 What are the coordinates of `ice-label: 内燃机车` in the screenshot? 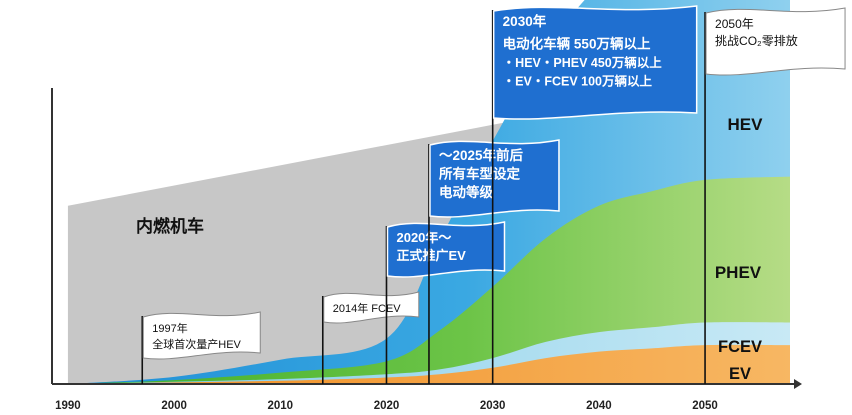 It's located at (170, 226).